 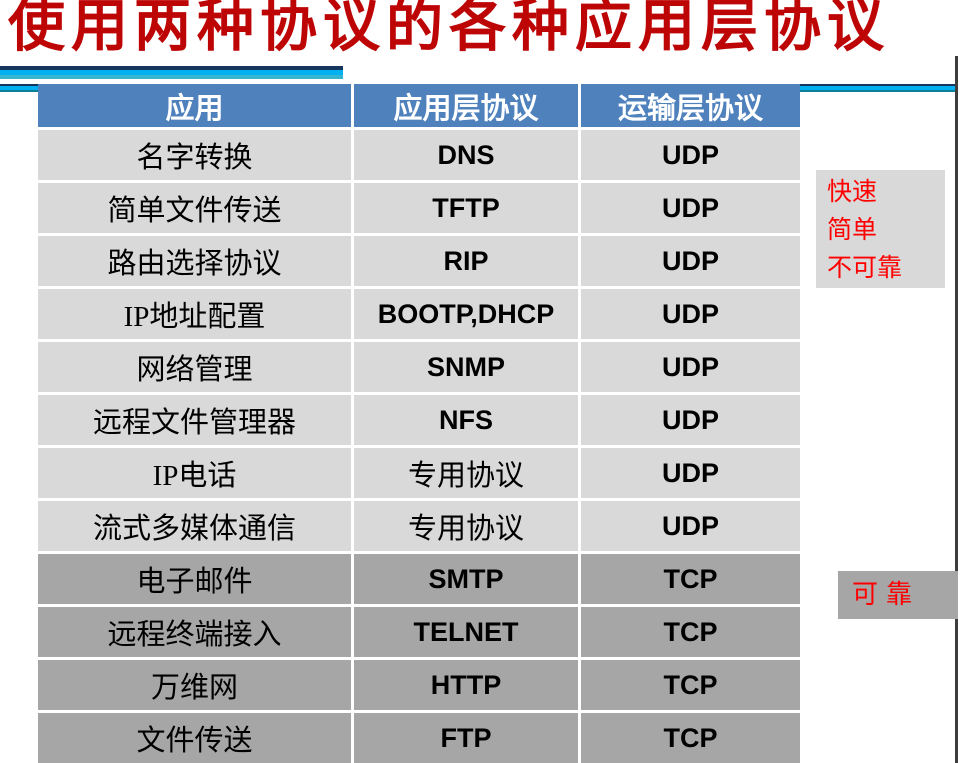 I want to click on table-cell-protocol: FTP, so click(x=466, y=738).